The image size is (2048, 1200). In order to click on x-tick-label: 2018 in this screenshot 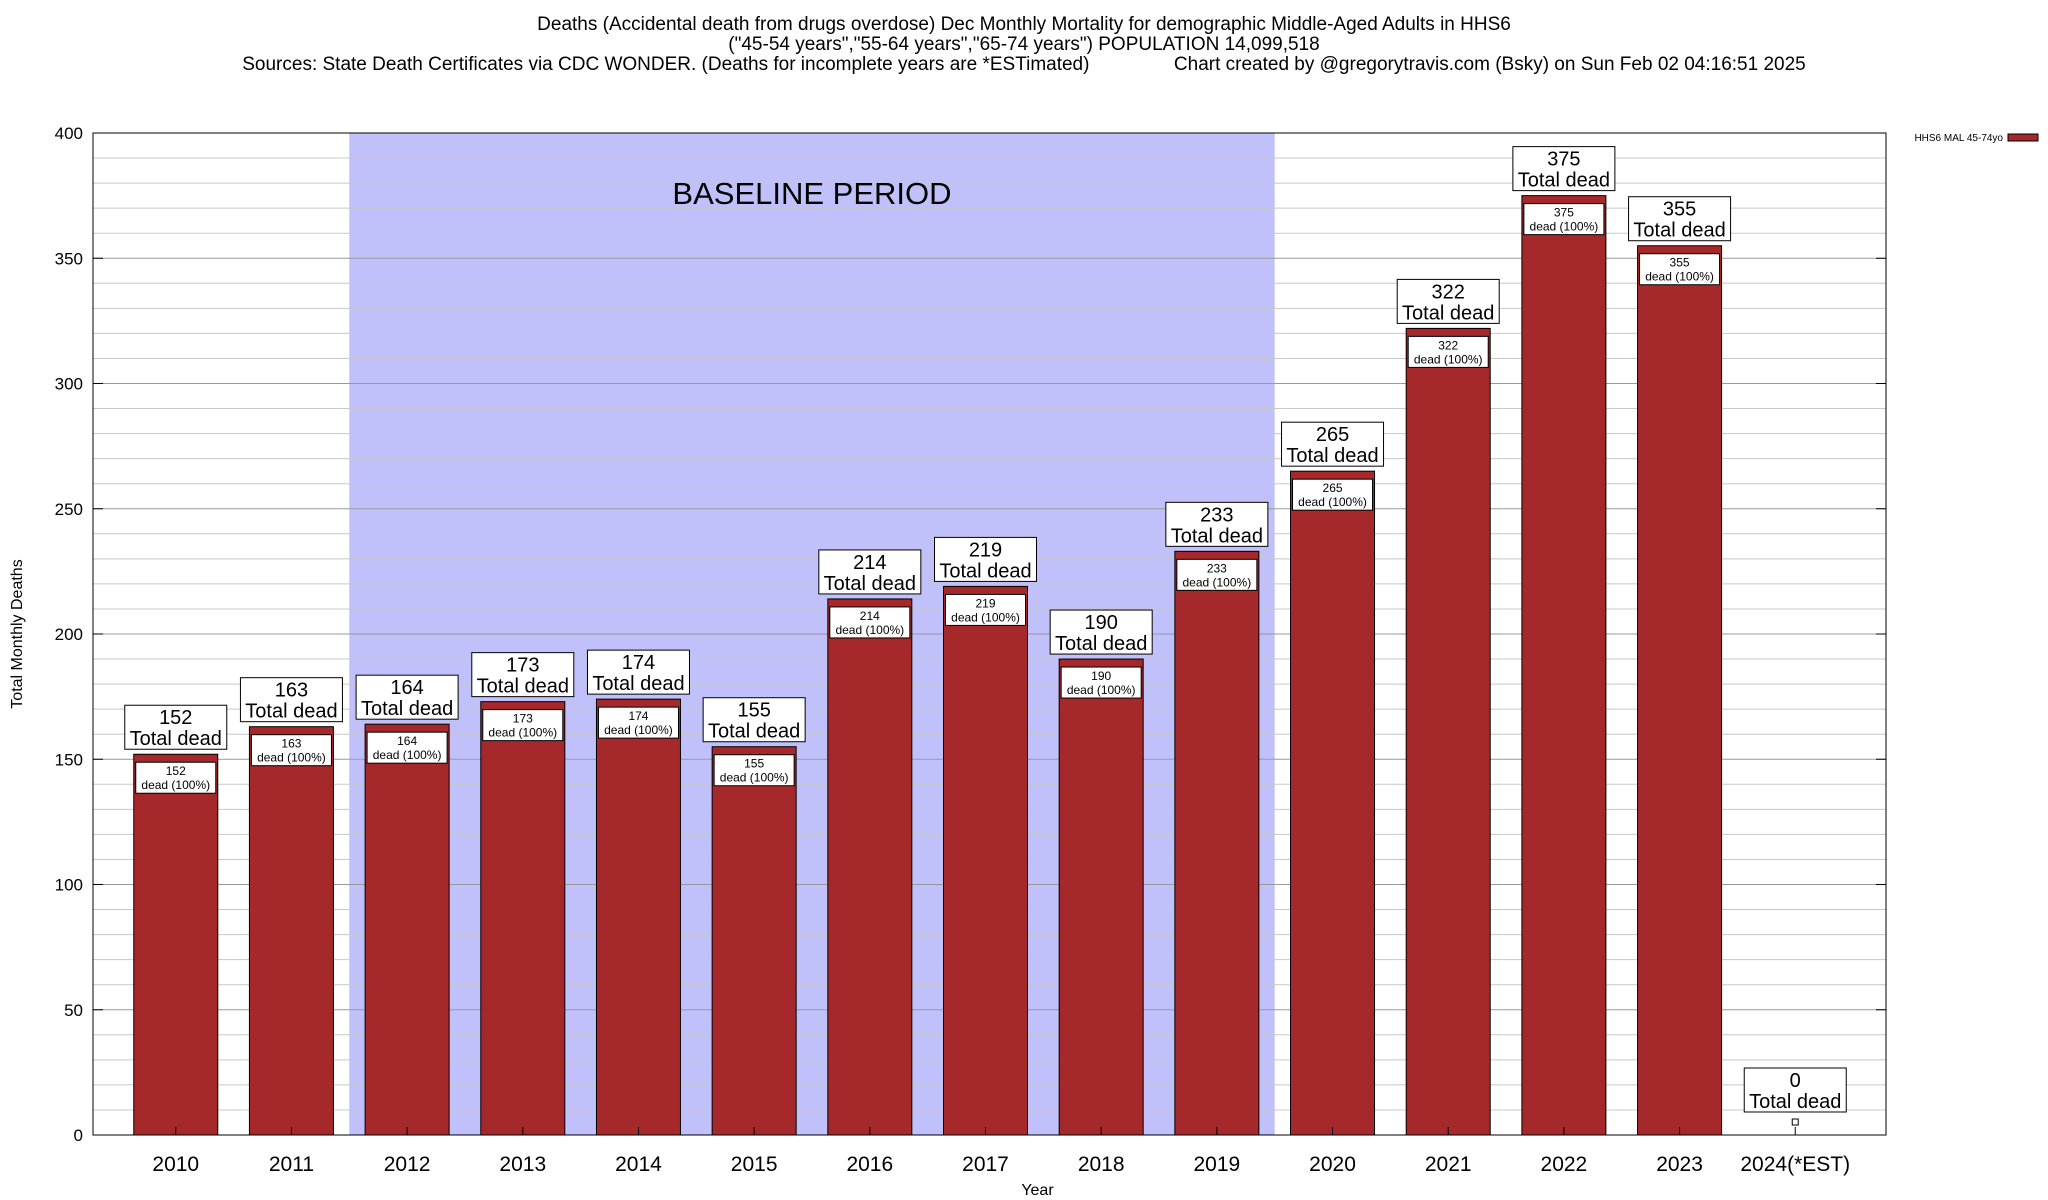, I will do `click(1101, 1164)`.